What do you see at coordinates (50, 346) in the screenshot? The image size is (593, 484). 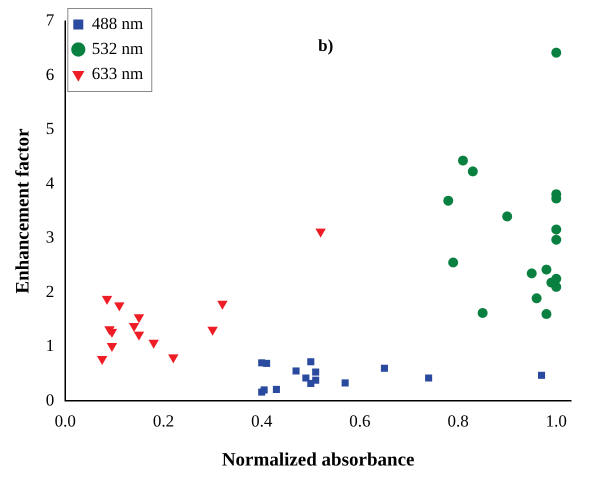 I see `y-tick-label: 1` at bounding box center [50, 346].